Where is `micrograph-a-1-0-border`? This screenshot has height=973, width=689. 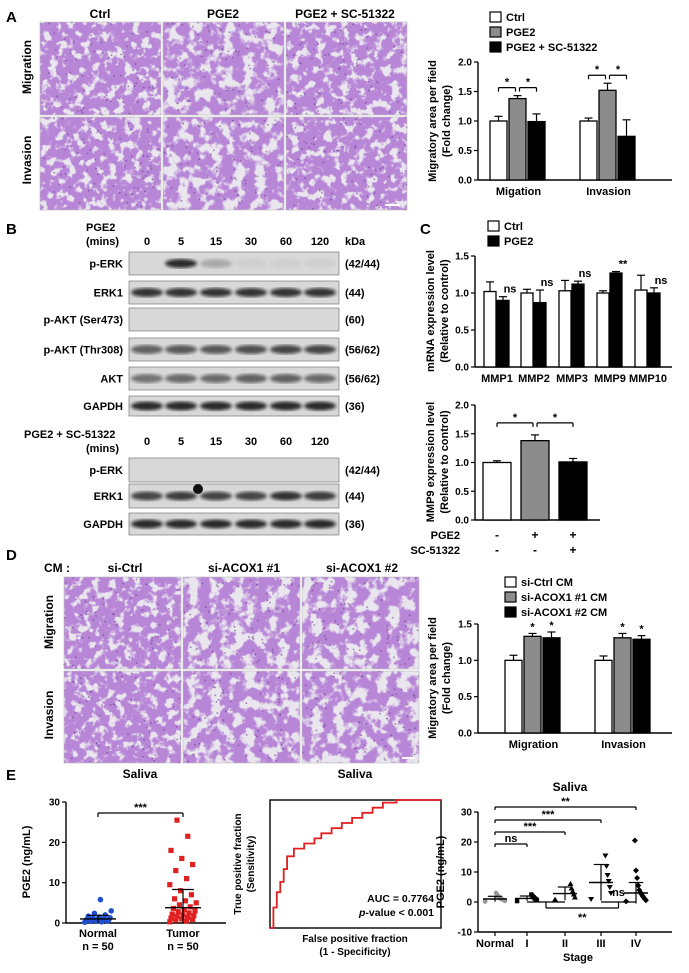 micrograph-a-1-0-border is located at coordinates (100, 163).